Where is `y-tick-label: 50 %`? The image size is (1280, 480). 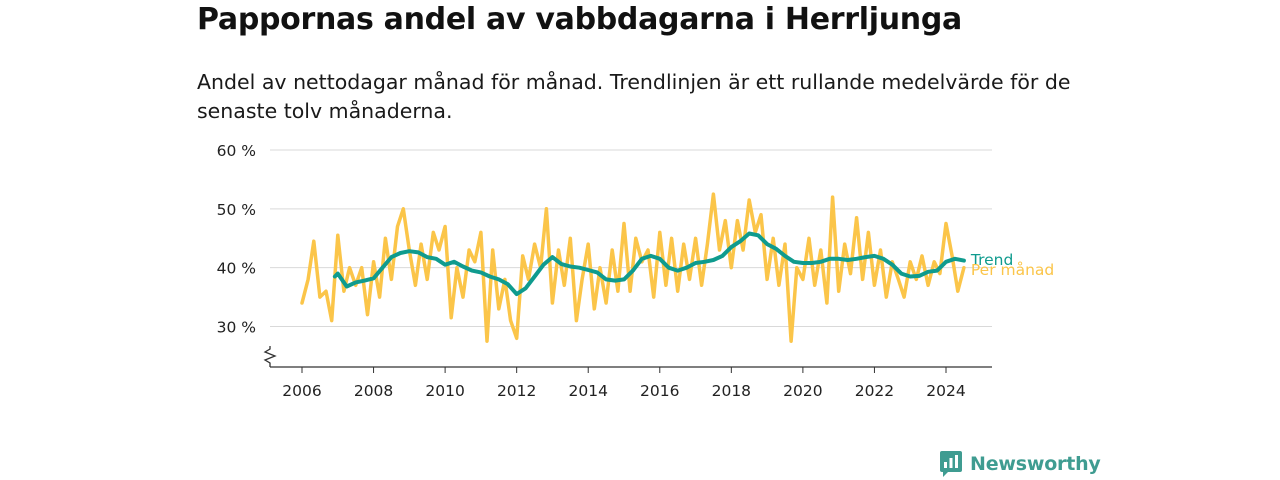 y-tick-label: 50 % is located at coordinates (236, 210).